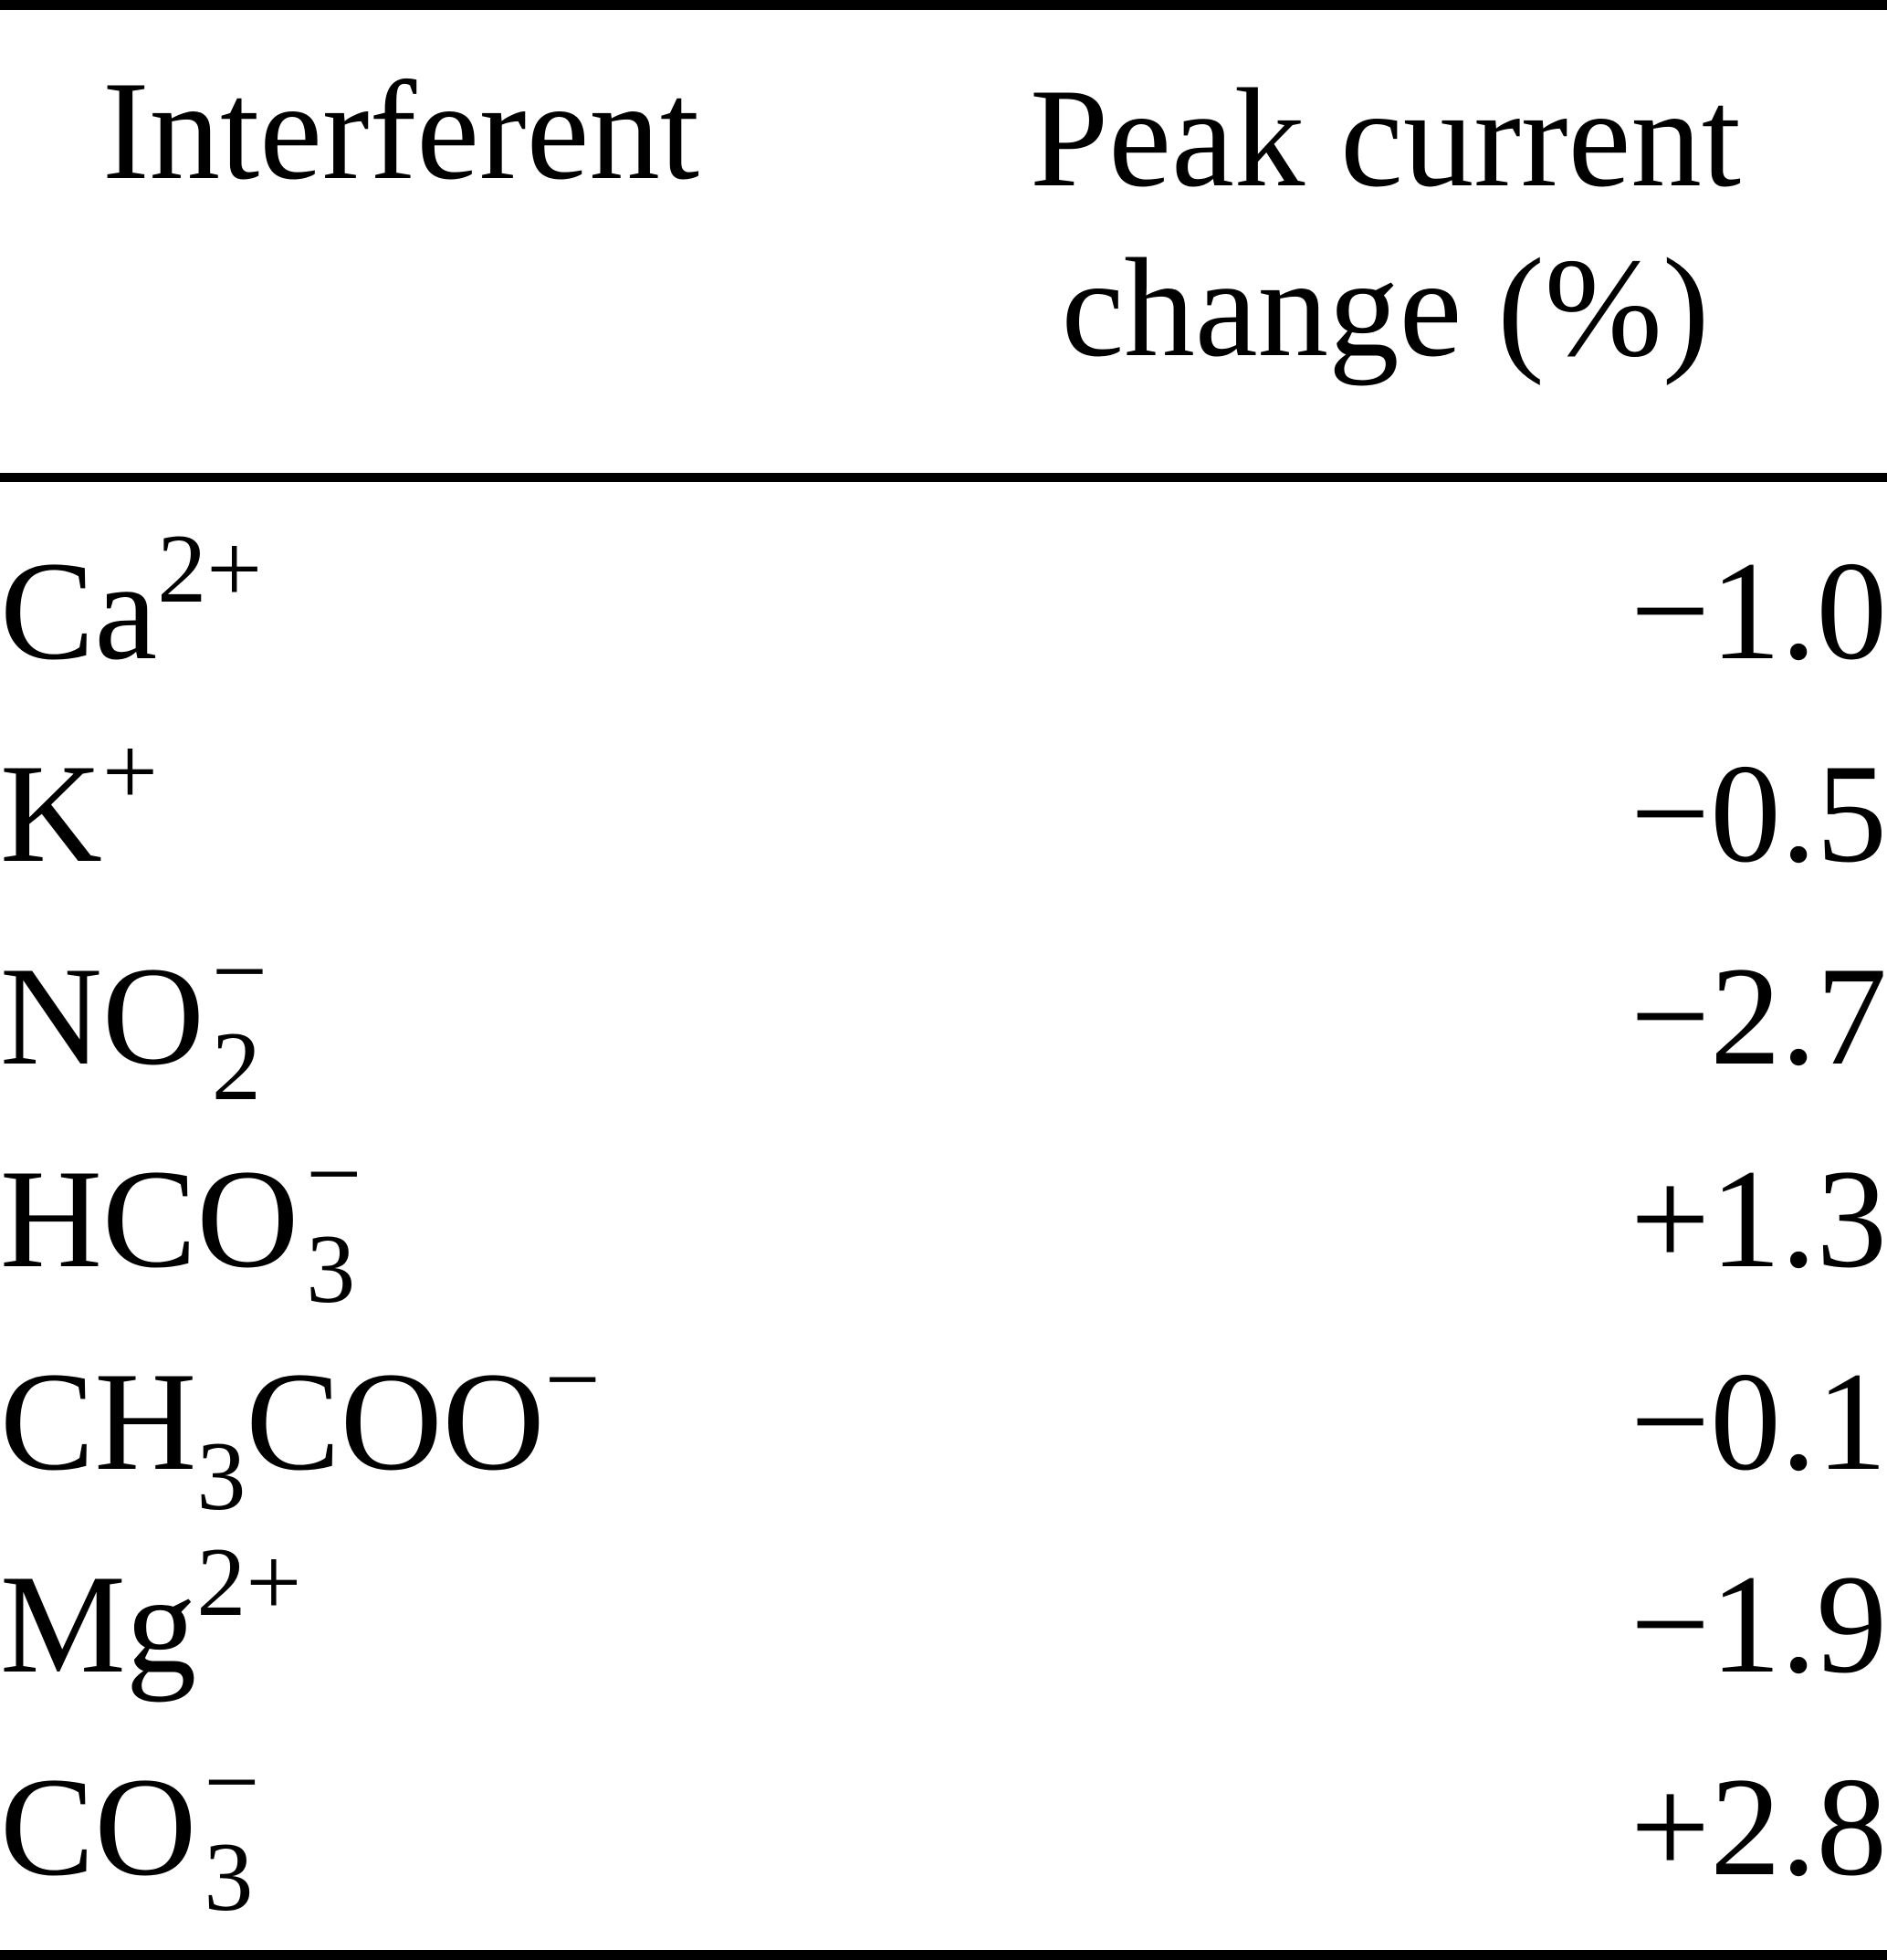 This screenshot has width=1887, height=1960. Describe the element at coordinates (236, 1066) in the screenshot. I see `formula-subscript: 2` at that location.